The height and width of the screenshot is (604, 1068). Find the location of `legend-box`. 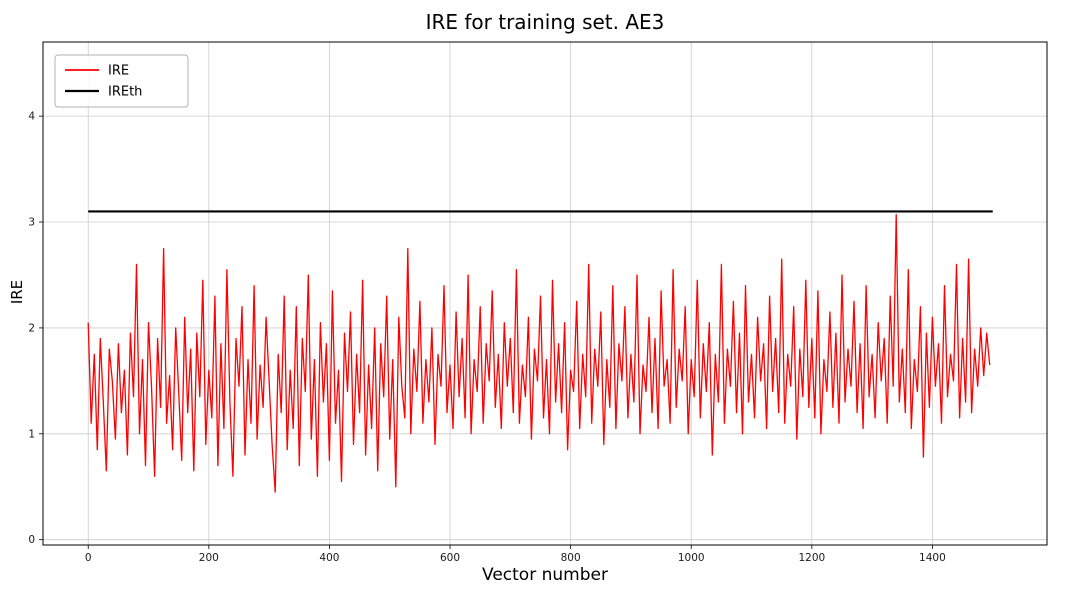

legend-box is located at coordinates (121, 81).